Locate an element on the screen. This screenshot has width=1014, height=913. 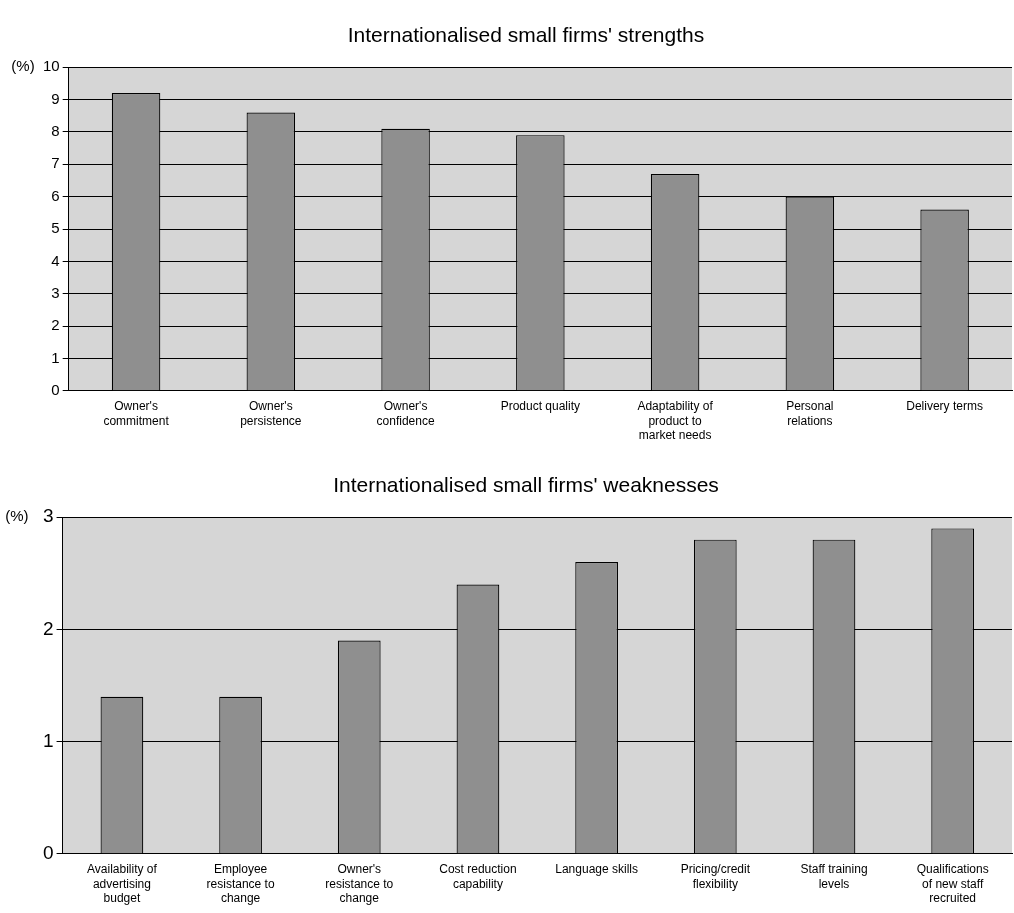
y-tick-label: 6 is located at coordinates (55, 195).